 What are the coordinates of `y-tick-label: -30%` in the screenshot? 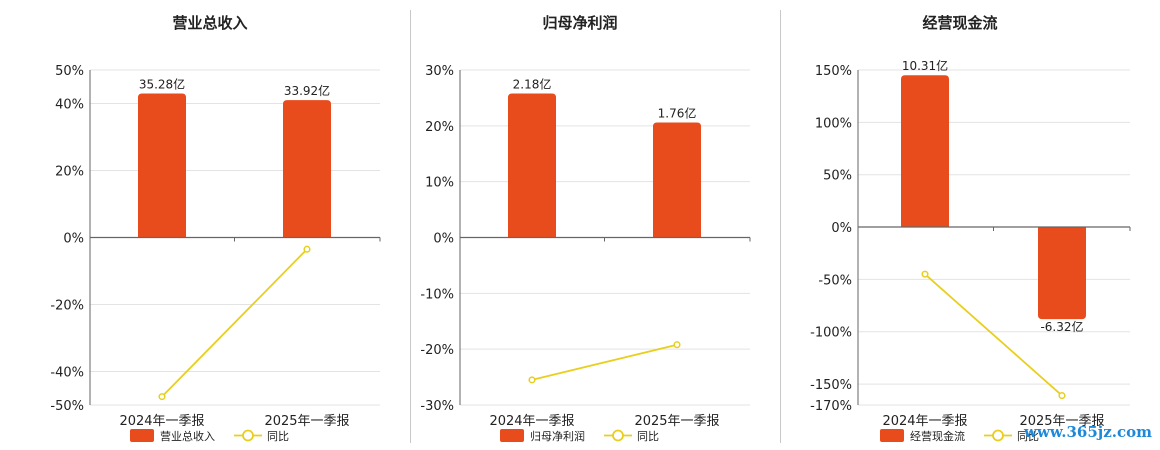 It's located at (437, 406).